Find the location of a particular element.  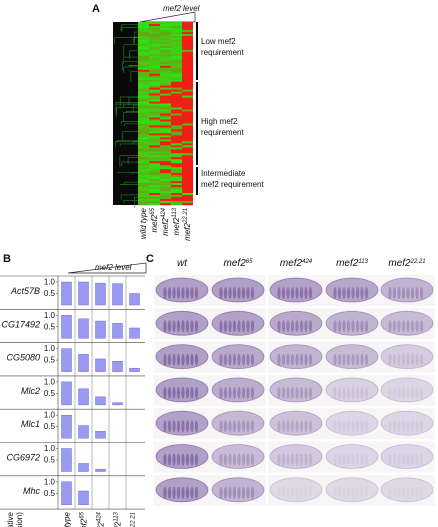

column-header-sup: 113 is located at coordinates (363, 262).